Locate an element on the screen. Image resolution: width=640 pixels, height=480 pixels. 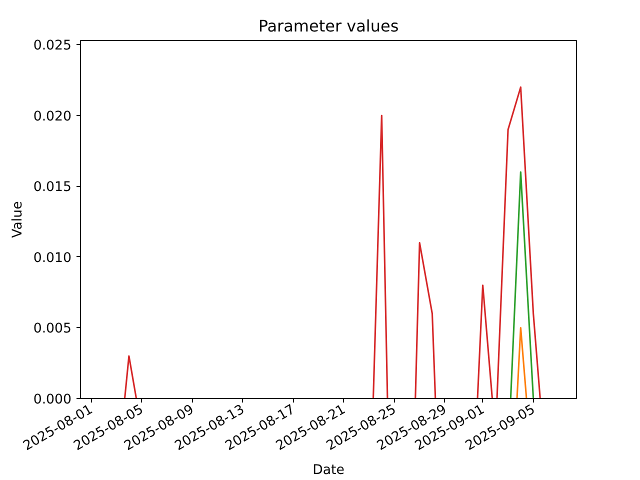
y-tick-label: 0.015 is located at coordinates (52, 188).